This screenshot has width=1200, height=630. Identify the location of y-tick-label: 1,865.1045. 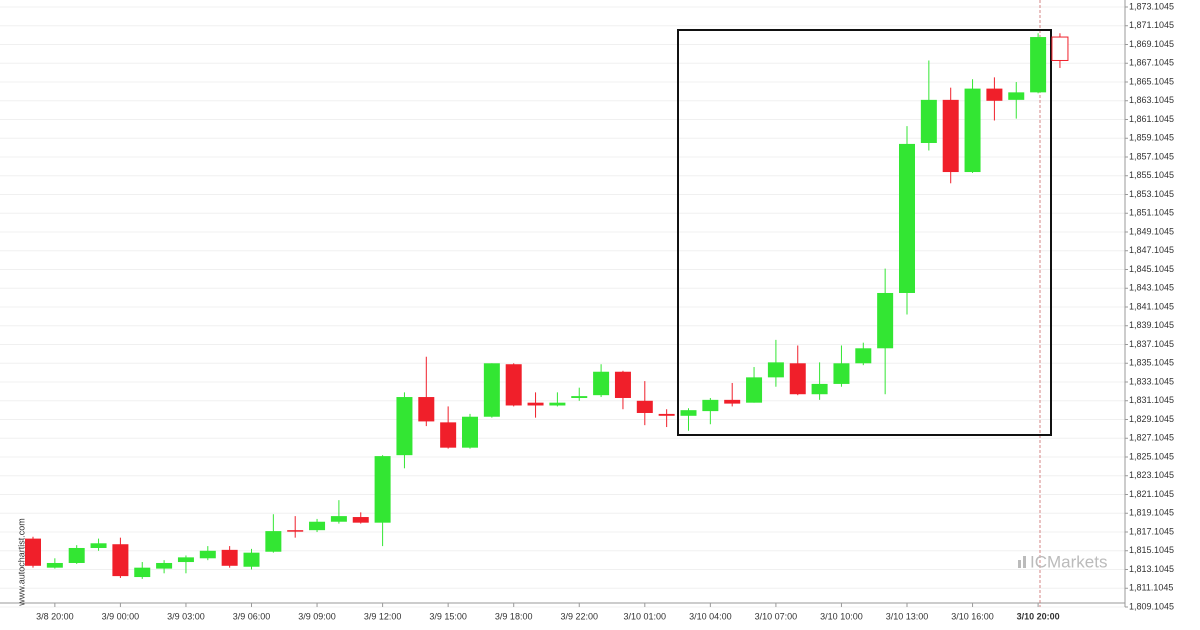
(1151, 81).